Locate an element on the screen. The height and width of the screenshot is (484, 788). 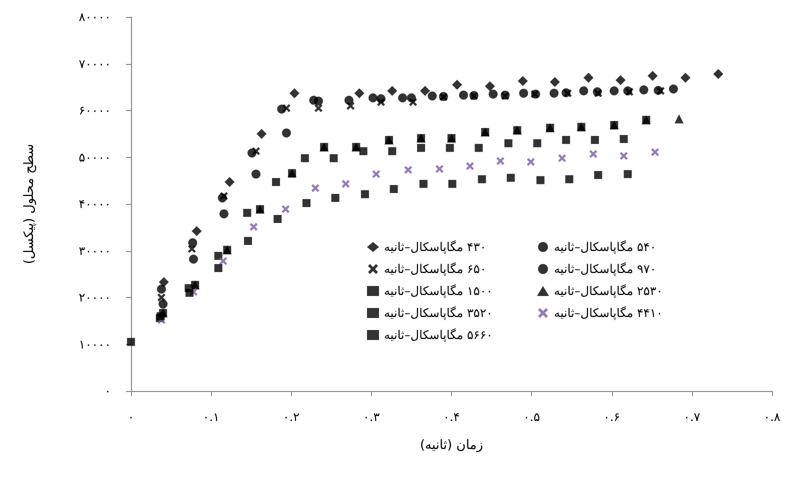
x-tick-label: ۰.۲ is located at coordinates (291, 417).